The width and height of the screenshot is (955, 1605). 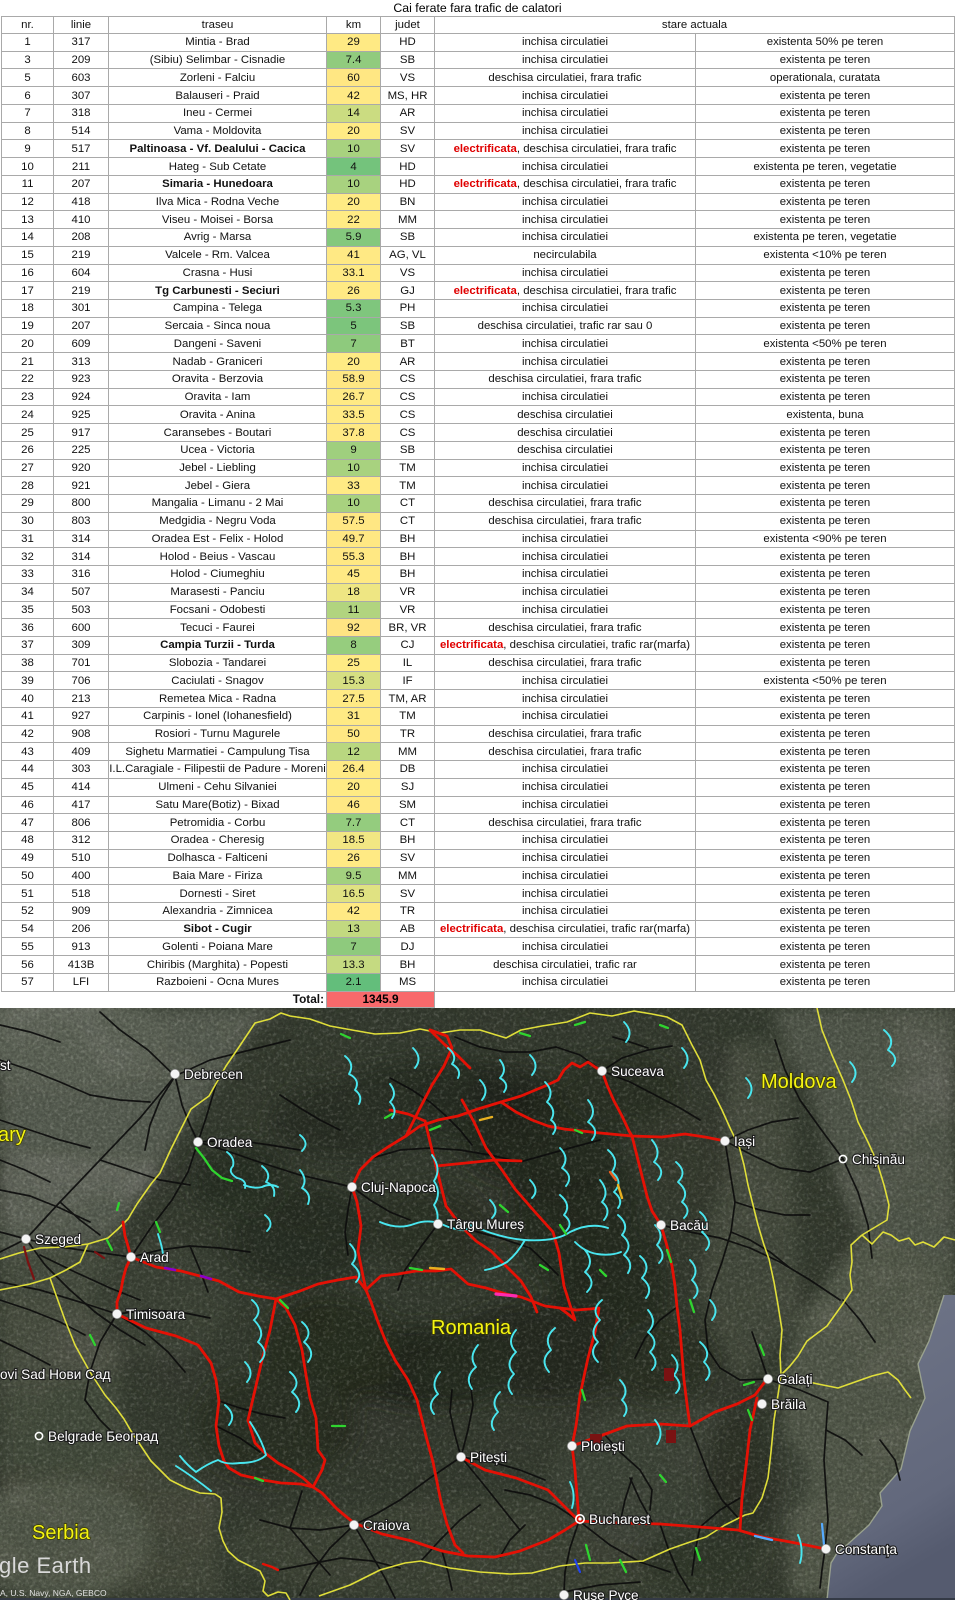 What do you see at coordinates (386, 1525) in the screenshot?
I see `svg-text: Craiova` at bounding box center [386, 1525].